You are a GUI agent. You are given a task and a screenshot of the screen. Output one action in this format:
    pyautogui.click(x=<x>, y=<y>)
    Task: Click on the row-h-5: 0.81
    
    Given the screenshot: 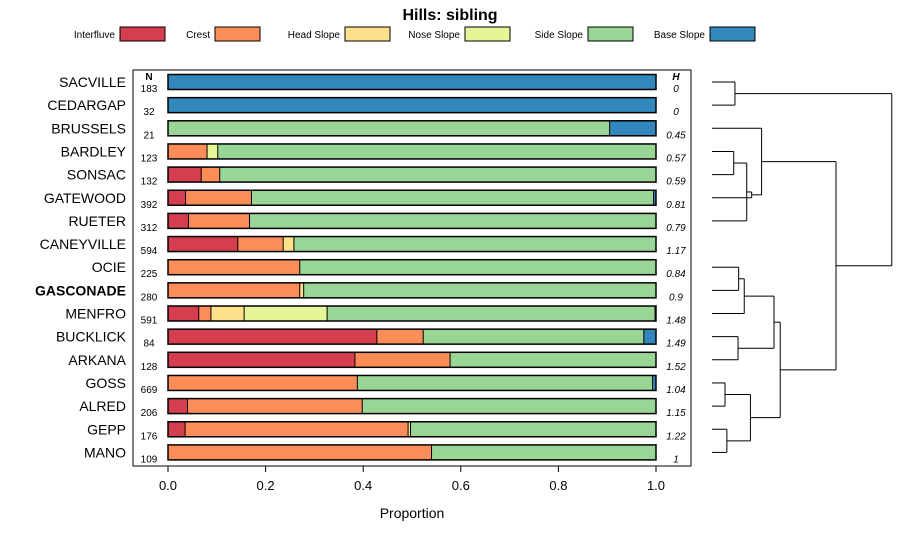 What is the action you would take?
    pyautogui.click(x=675, y=205)
    